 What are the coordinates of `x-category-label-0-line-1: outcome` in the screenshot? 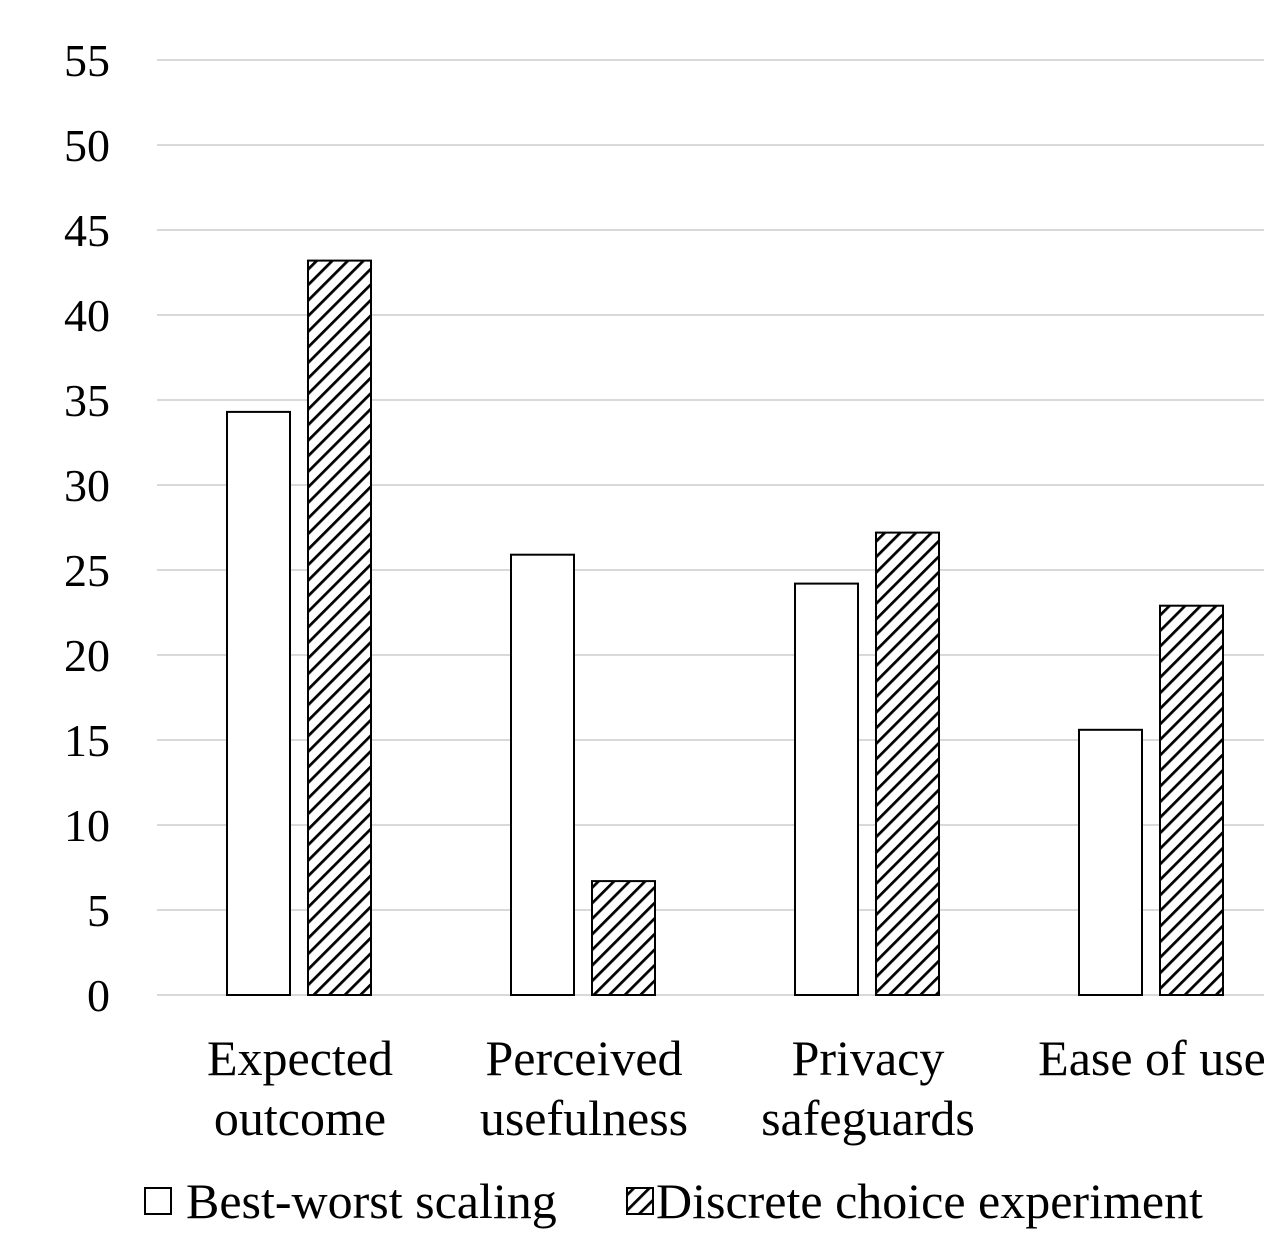 It's located at (300, 1118).